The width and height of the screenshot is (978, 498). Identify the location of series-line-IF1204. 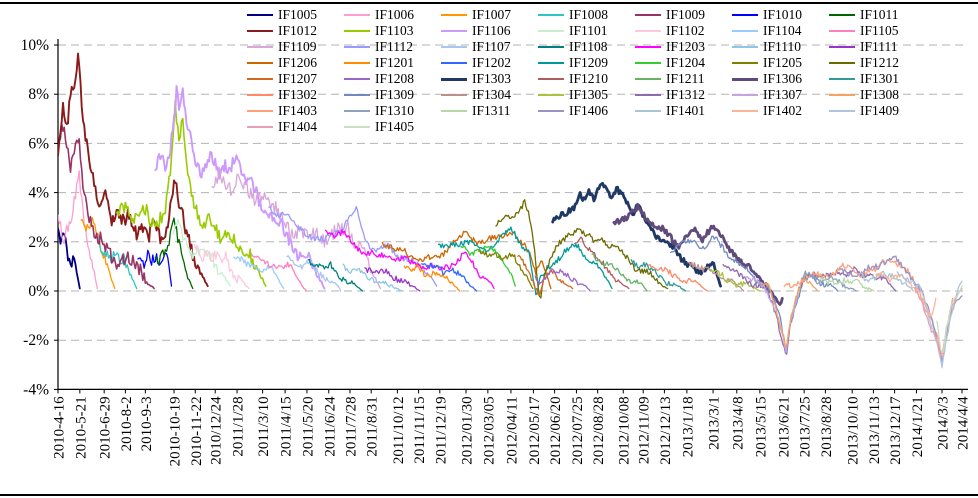
(488, 266).